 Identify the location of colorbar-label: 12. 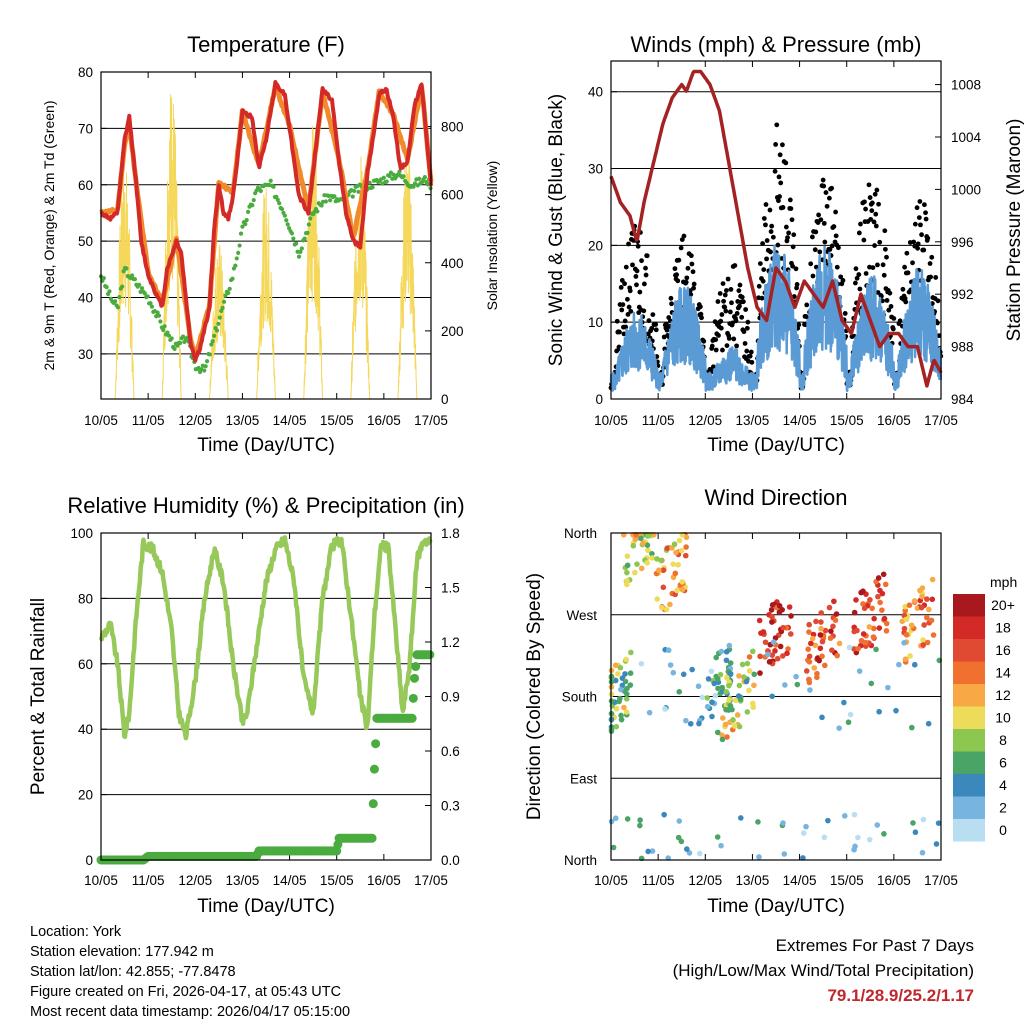
(1003, 695).